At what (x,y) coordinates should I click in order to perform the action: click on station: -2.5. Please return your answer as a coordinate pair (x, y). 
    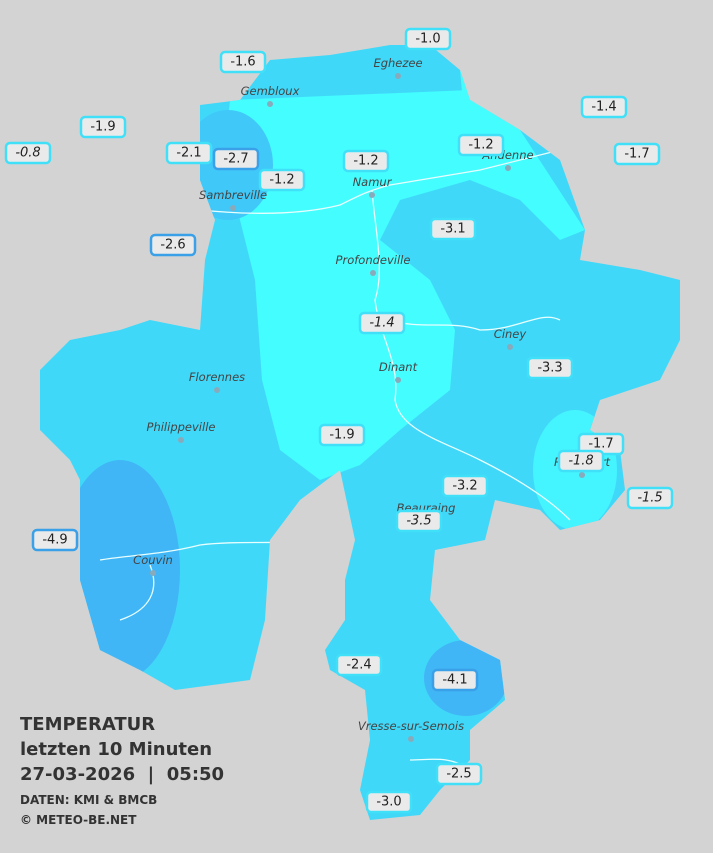
    Looking at the image, I should click on (459, 774).